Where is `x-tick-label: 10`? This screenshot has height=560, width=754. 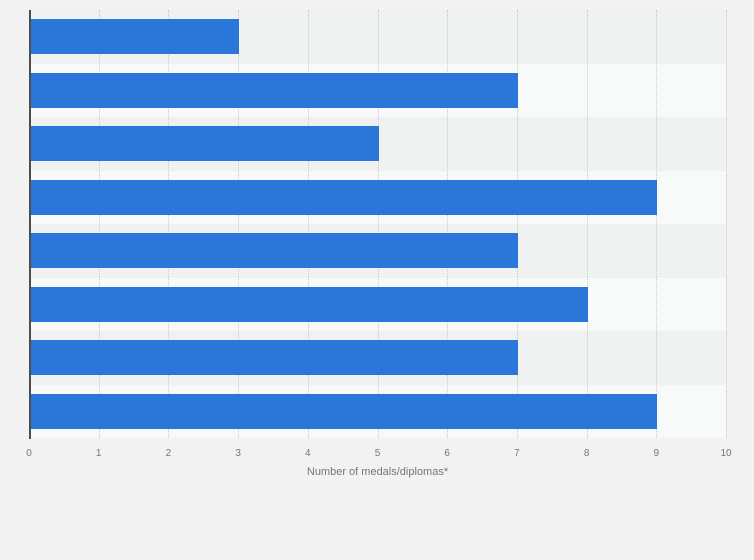
x-tick-label: 10 is located at coordinates (726, 453).